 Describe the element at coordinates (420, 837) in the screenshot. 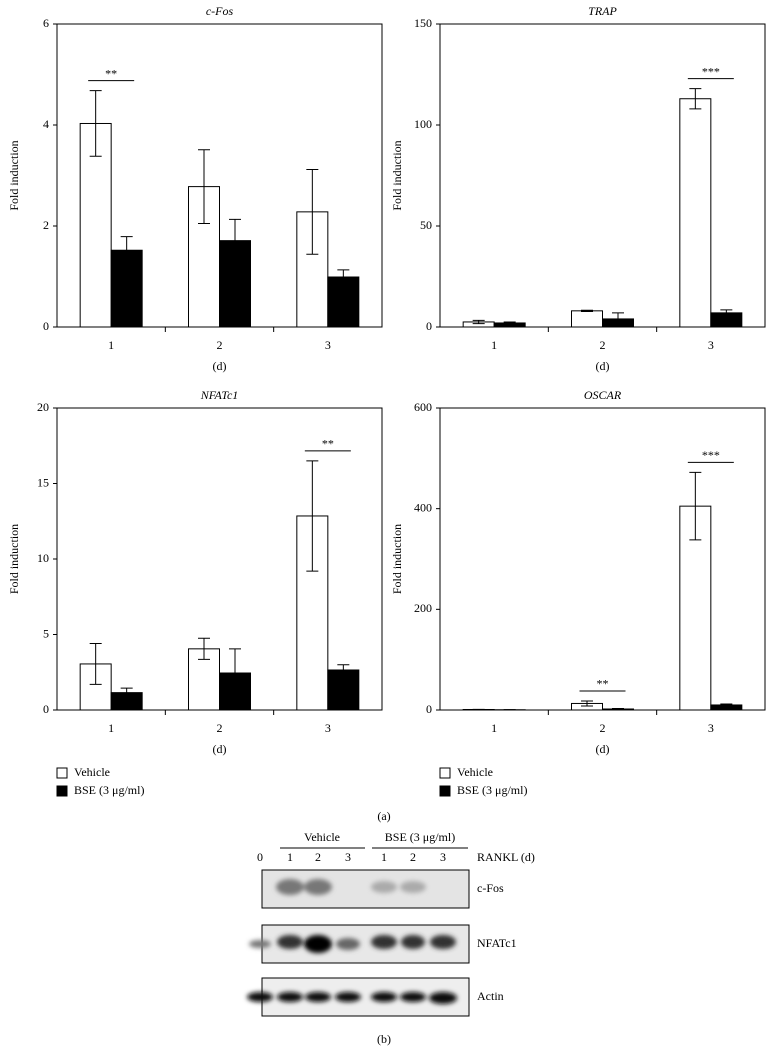

I see `group-label: BSE (3 μg/ml)` at that location.